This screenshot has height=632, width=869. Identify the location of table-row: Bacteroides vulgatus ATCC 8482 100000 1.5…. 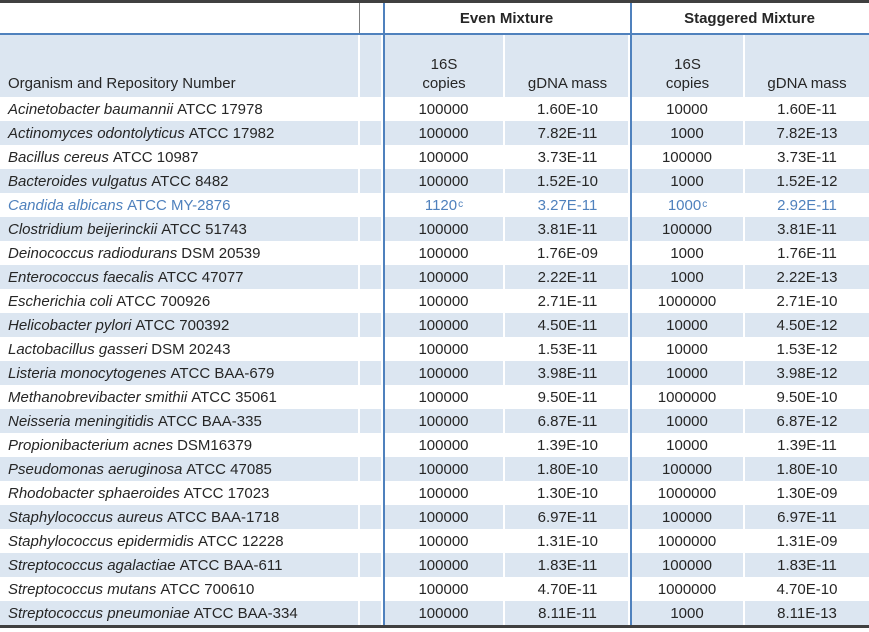
(434, 181).